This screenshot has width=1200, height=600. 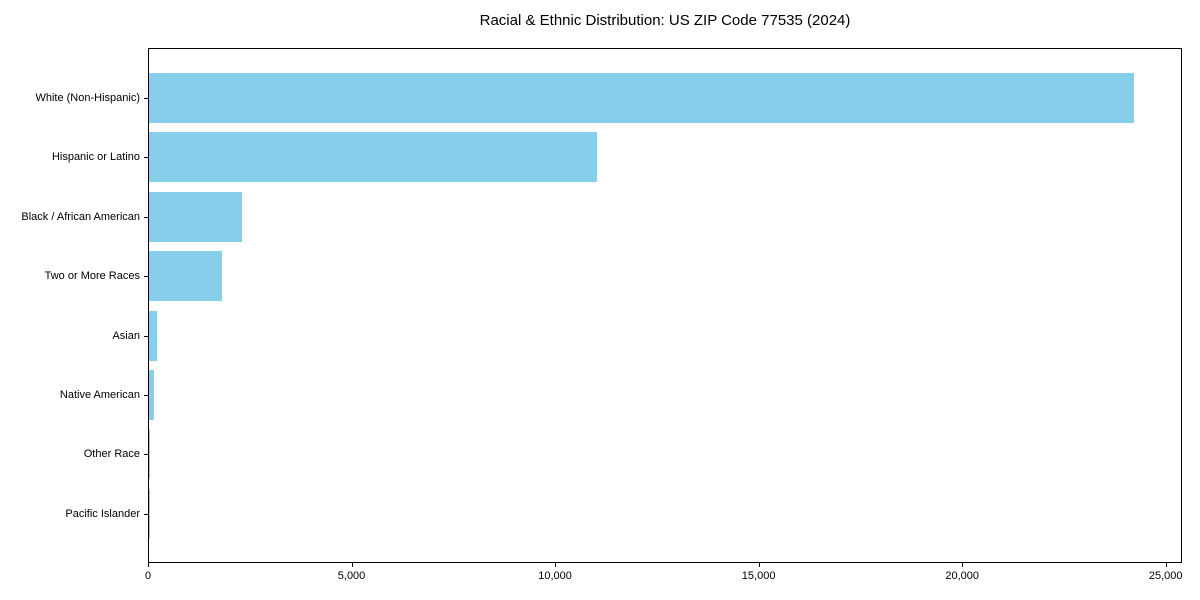 What do you see at coordinates (195, 216) in the screenshot?
I see `bar-black-african-american` at bounding box center [195, 216].